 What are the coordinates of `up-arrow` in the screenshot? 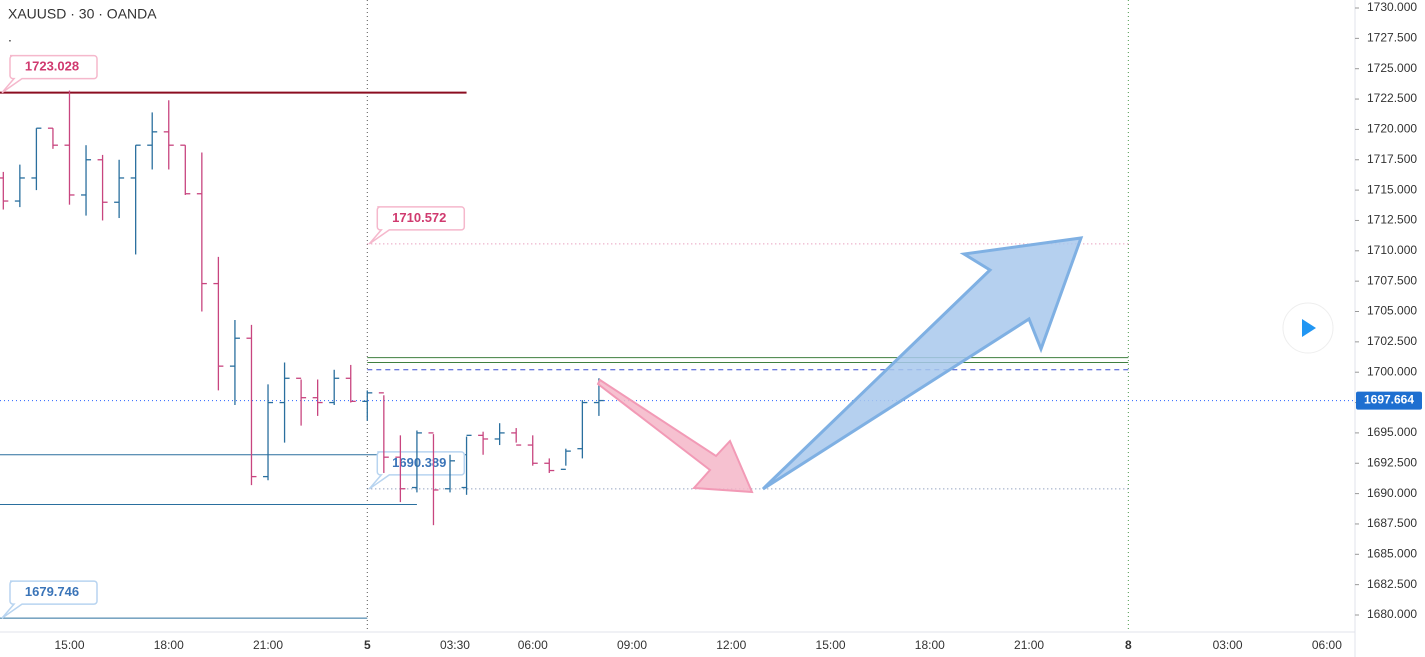 It's located at (922, 363).